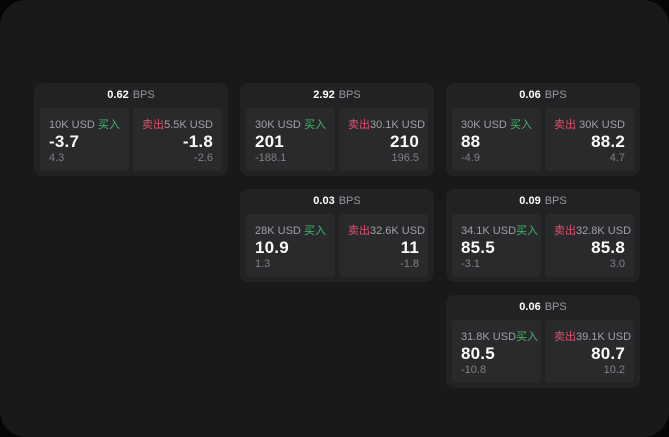 Image resolution: width=669 pixels, height=437 pixels. What do you see at coordinates (478, 247) in the screenshot?
I see `buy-quote-value: 85.5` at bounding box center [478, 247].